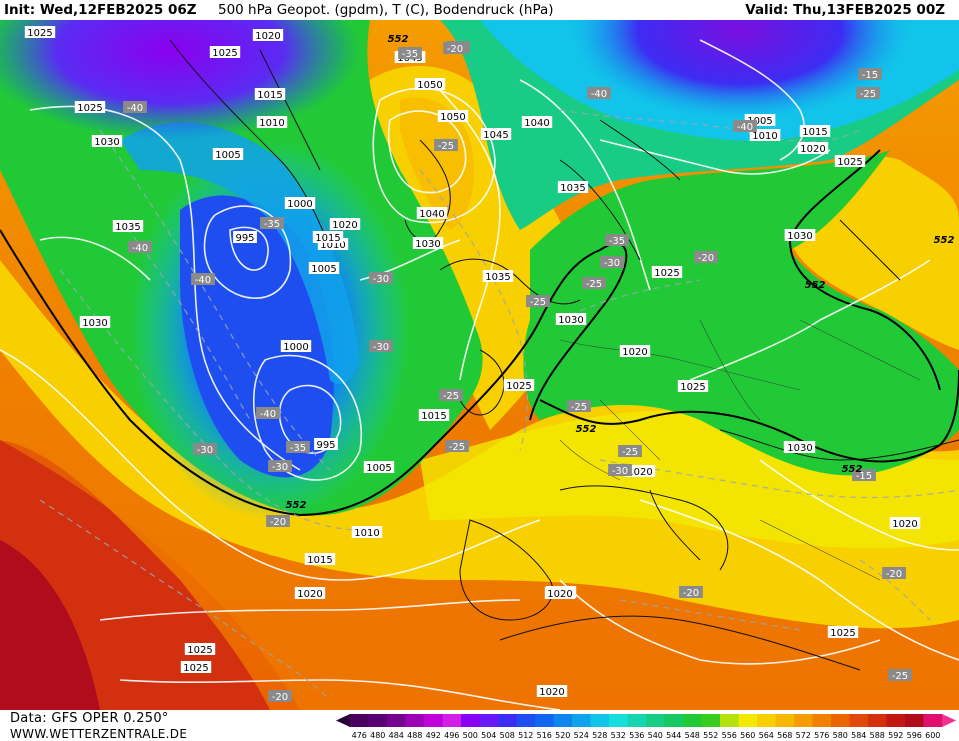 This screenshot has height=741, width=959. What do you see at coordinates (507, 735) in the screenshot?
I see `legend-tick-label: 508` at bounding box center [507, 735].